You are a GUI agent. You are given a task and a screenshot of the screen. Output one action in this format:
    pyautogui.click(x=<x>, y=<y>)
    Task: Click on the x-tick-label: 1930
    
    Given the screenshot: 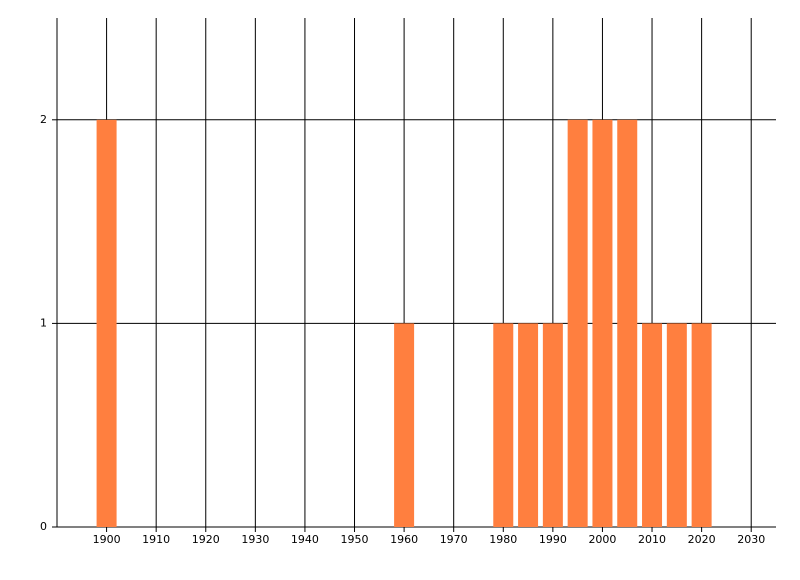 What is the action you would take?
    pyautogui.click(x=255, y=539)
    